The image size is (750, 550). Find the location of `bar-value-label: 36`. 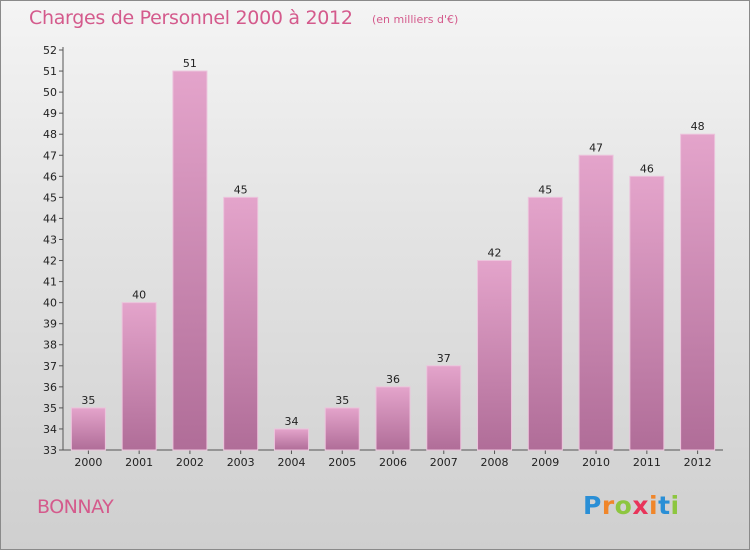

bar-value-label: 36 is located at coordinates (393, 379).